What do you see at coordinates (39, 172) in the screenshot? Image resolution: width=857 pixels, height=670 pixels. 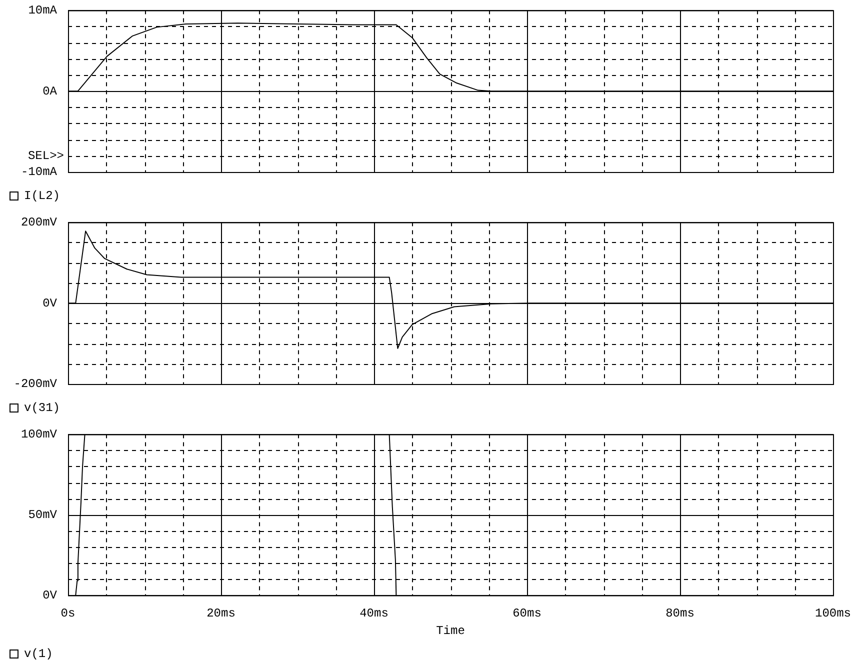 I see `y-tick-label: -10mA` at bounding box center [39, 172].